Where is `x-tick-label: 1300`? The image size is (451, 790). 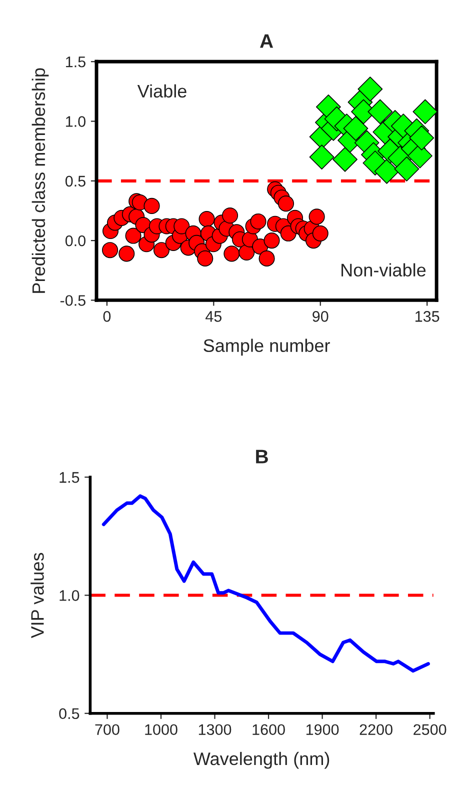 x-tick-label: 1300 is located at coordinates (215, 730).